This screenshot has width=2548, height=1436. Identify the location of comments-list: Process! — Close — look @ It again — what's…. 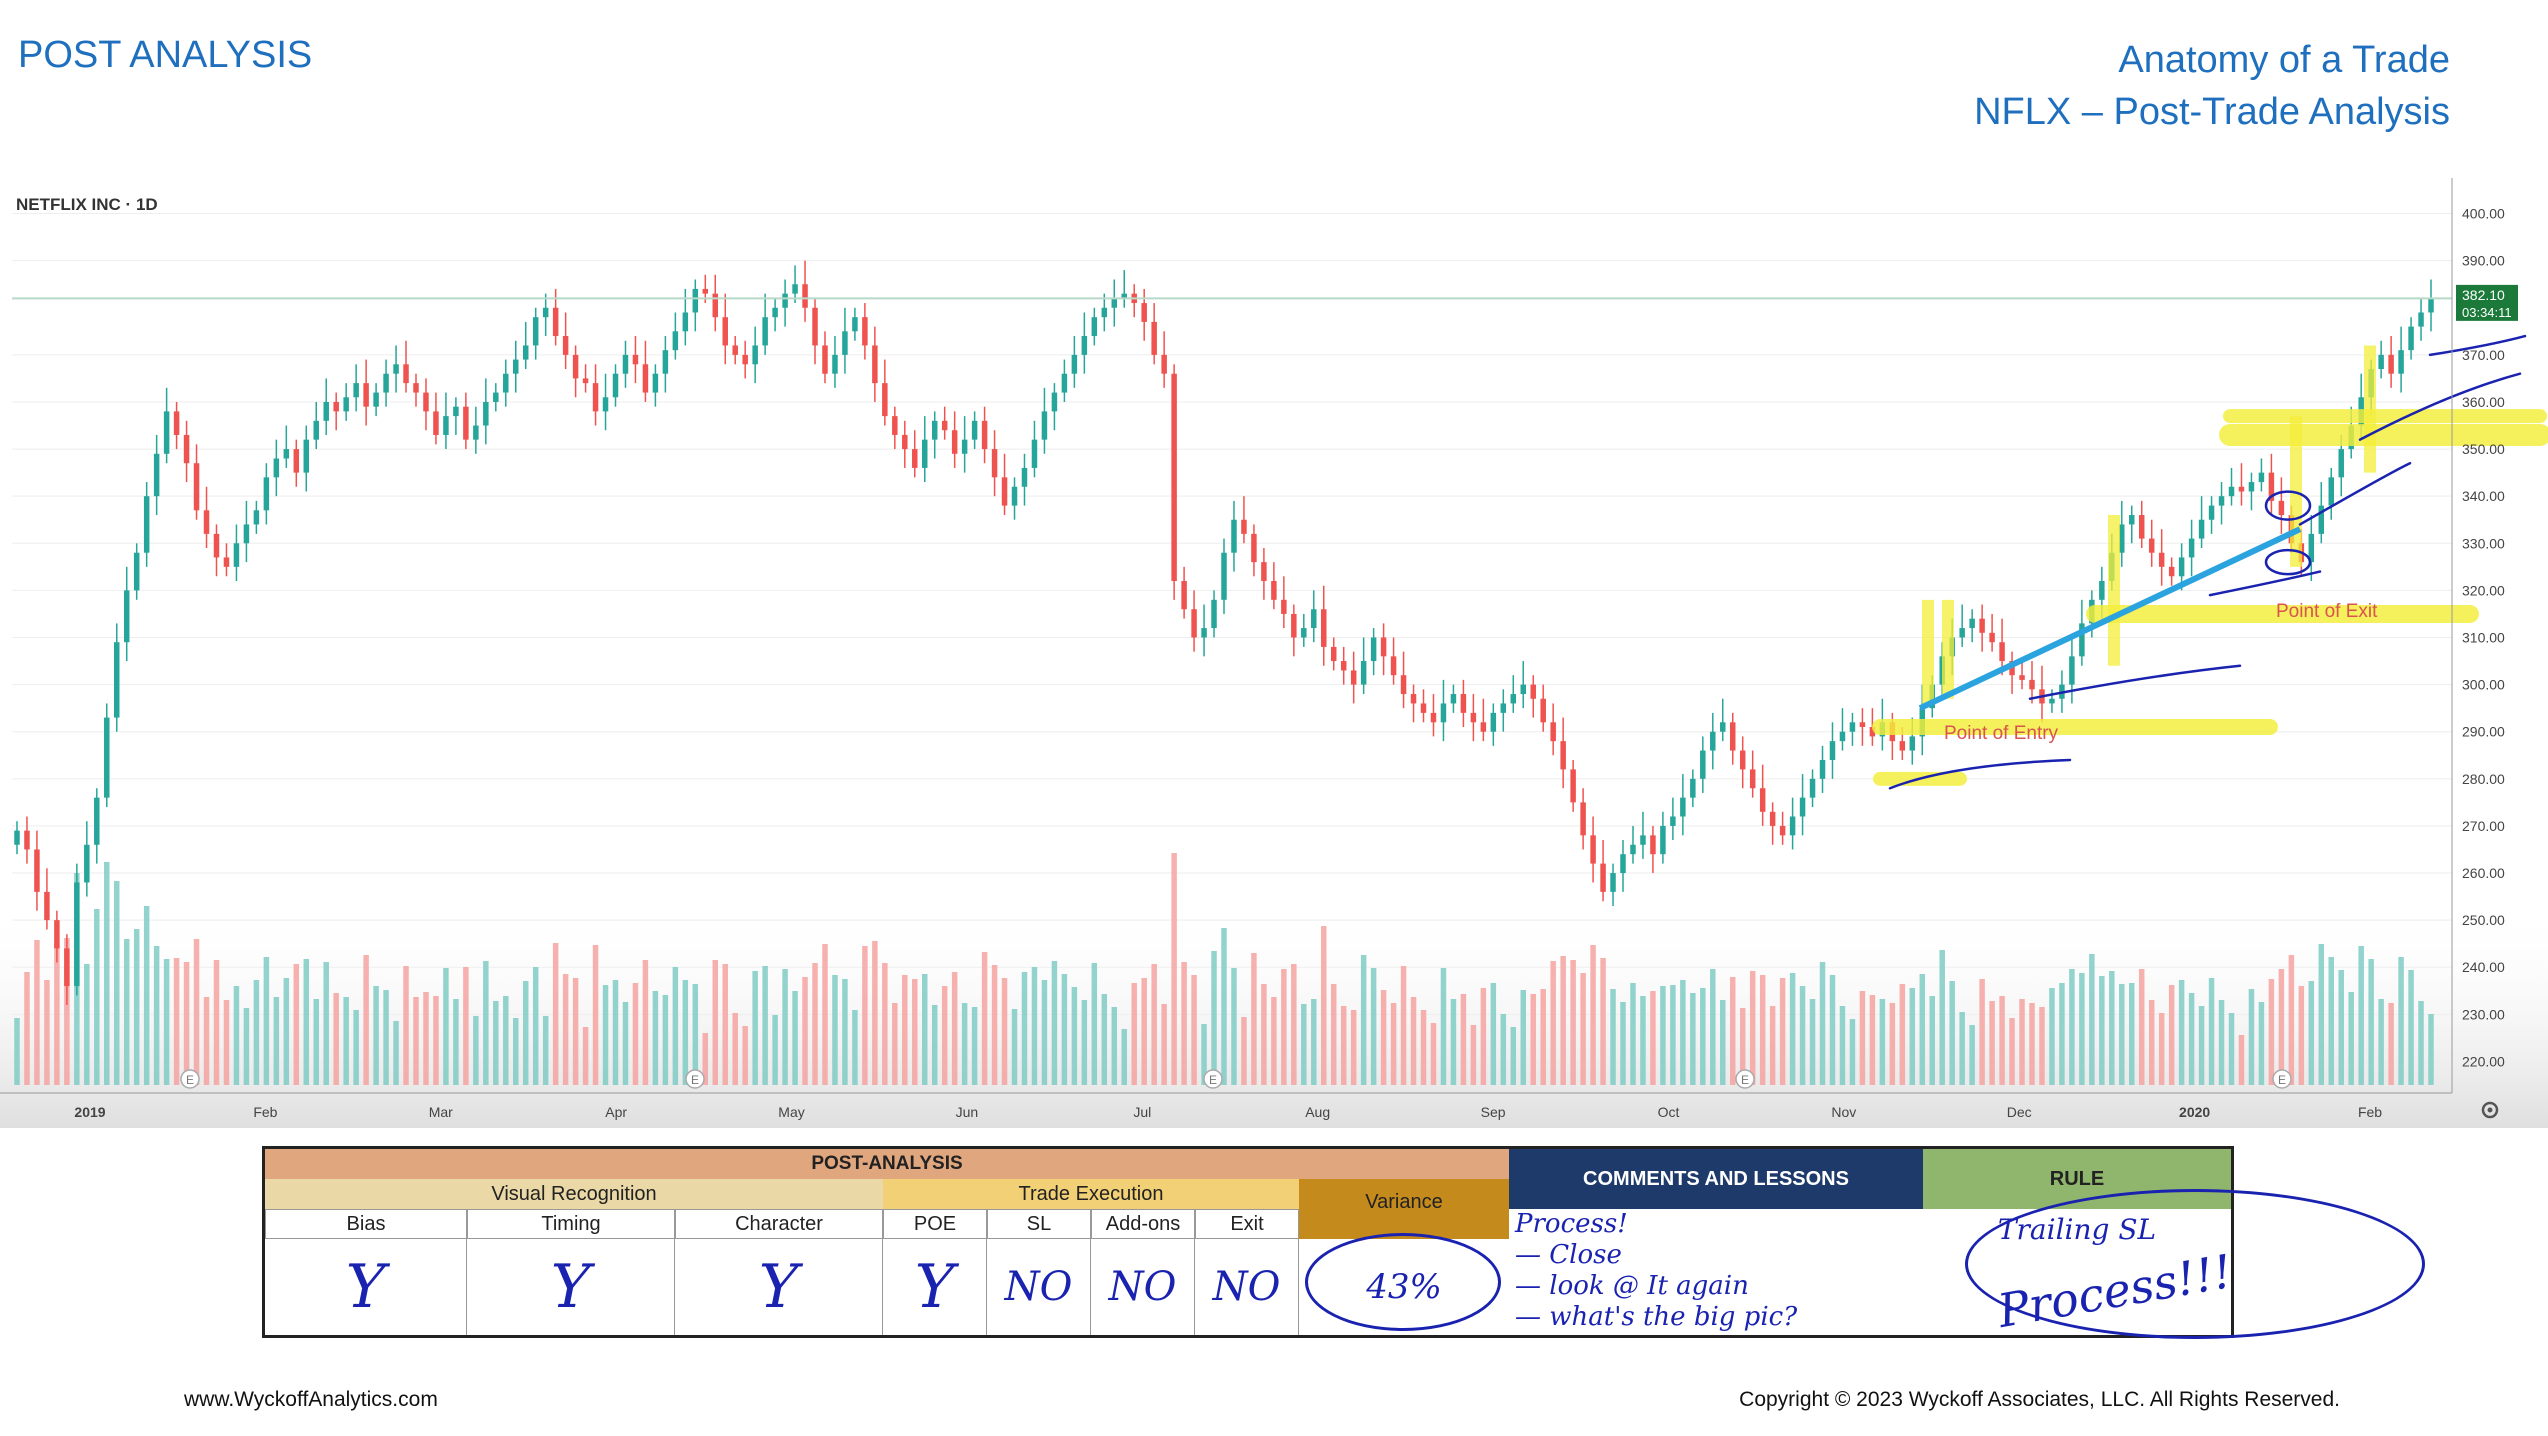
(1715, 1272).